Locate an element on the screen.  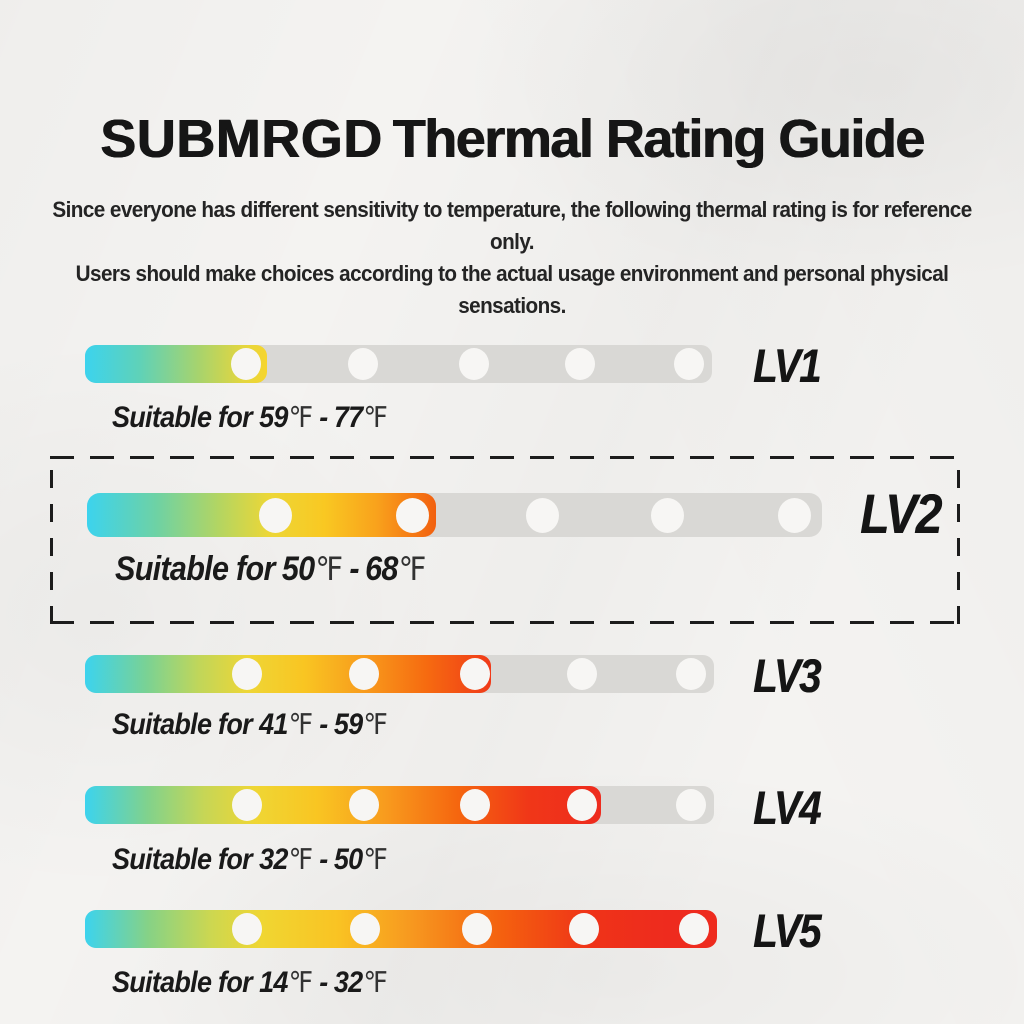
range-high: 68 is located at coordinates (381, 569).